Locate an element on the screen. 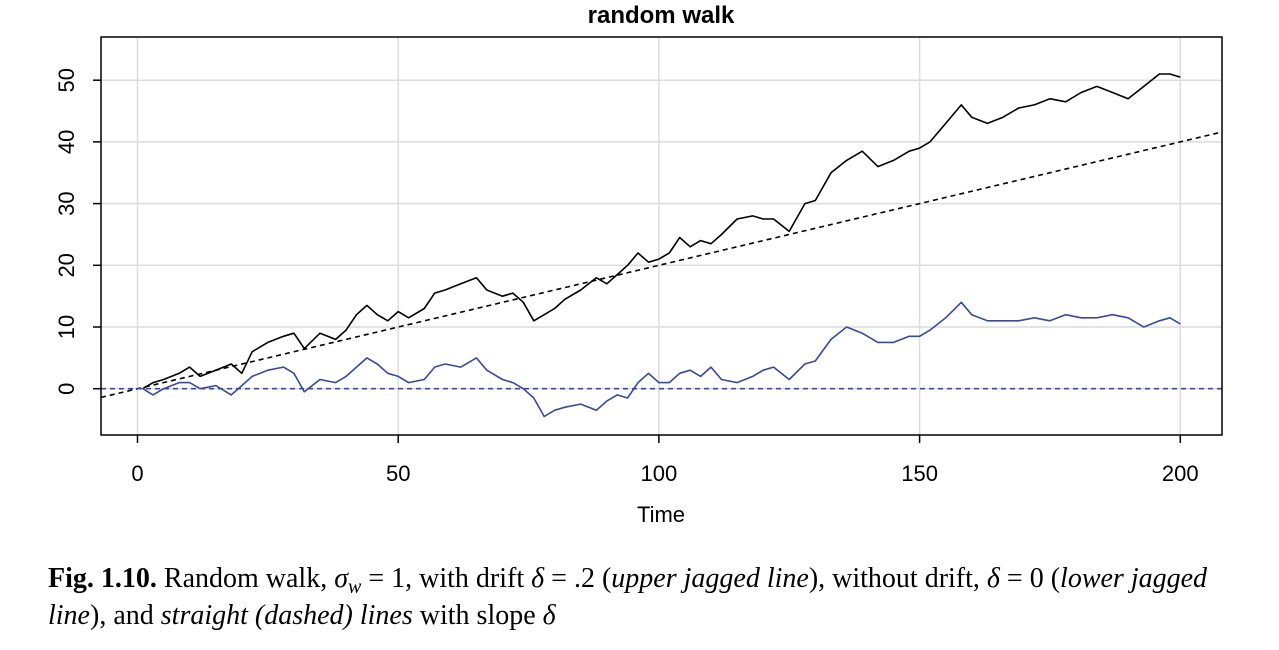 The image size is (1279, 650). caption-italic-text: straight (dashed) lines is located at coordinates (286, 615).